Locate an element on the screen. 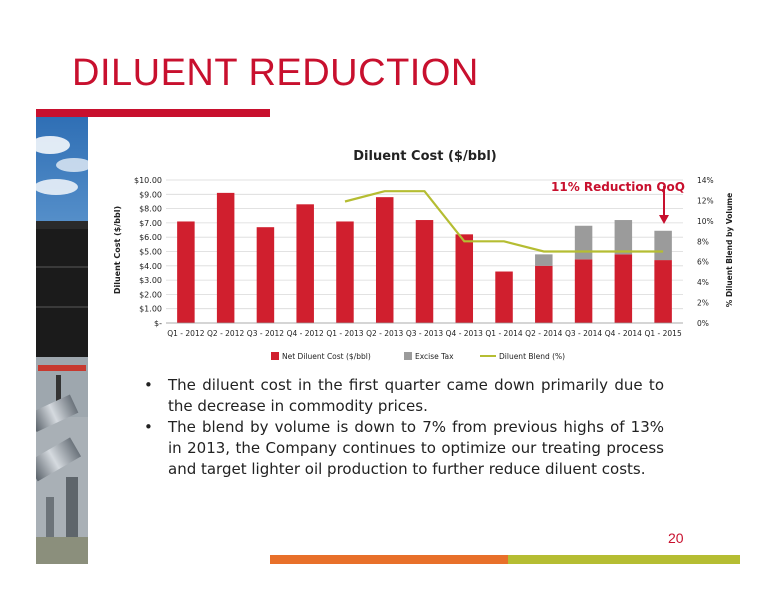 The image size is (776, 600). y-tick-label: $- is located at coordinates (158, 323).